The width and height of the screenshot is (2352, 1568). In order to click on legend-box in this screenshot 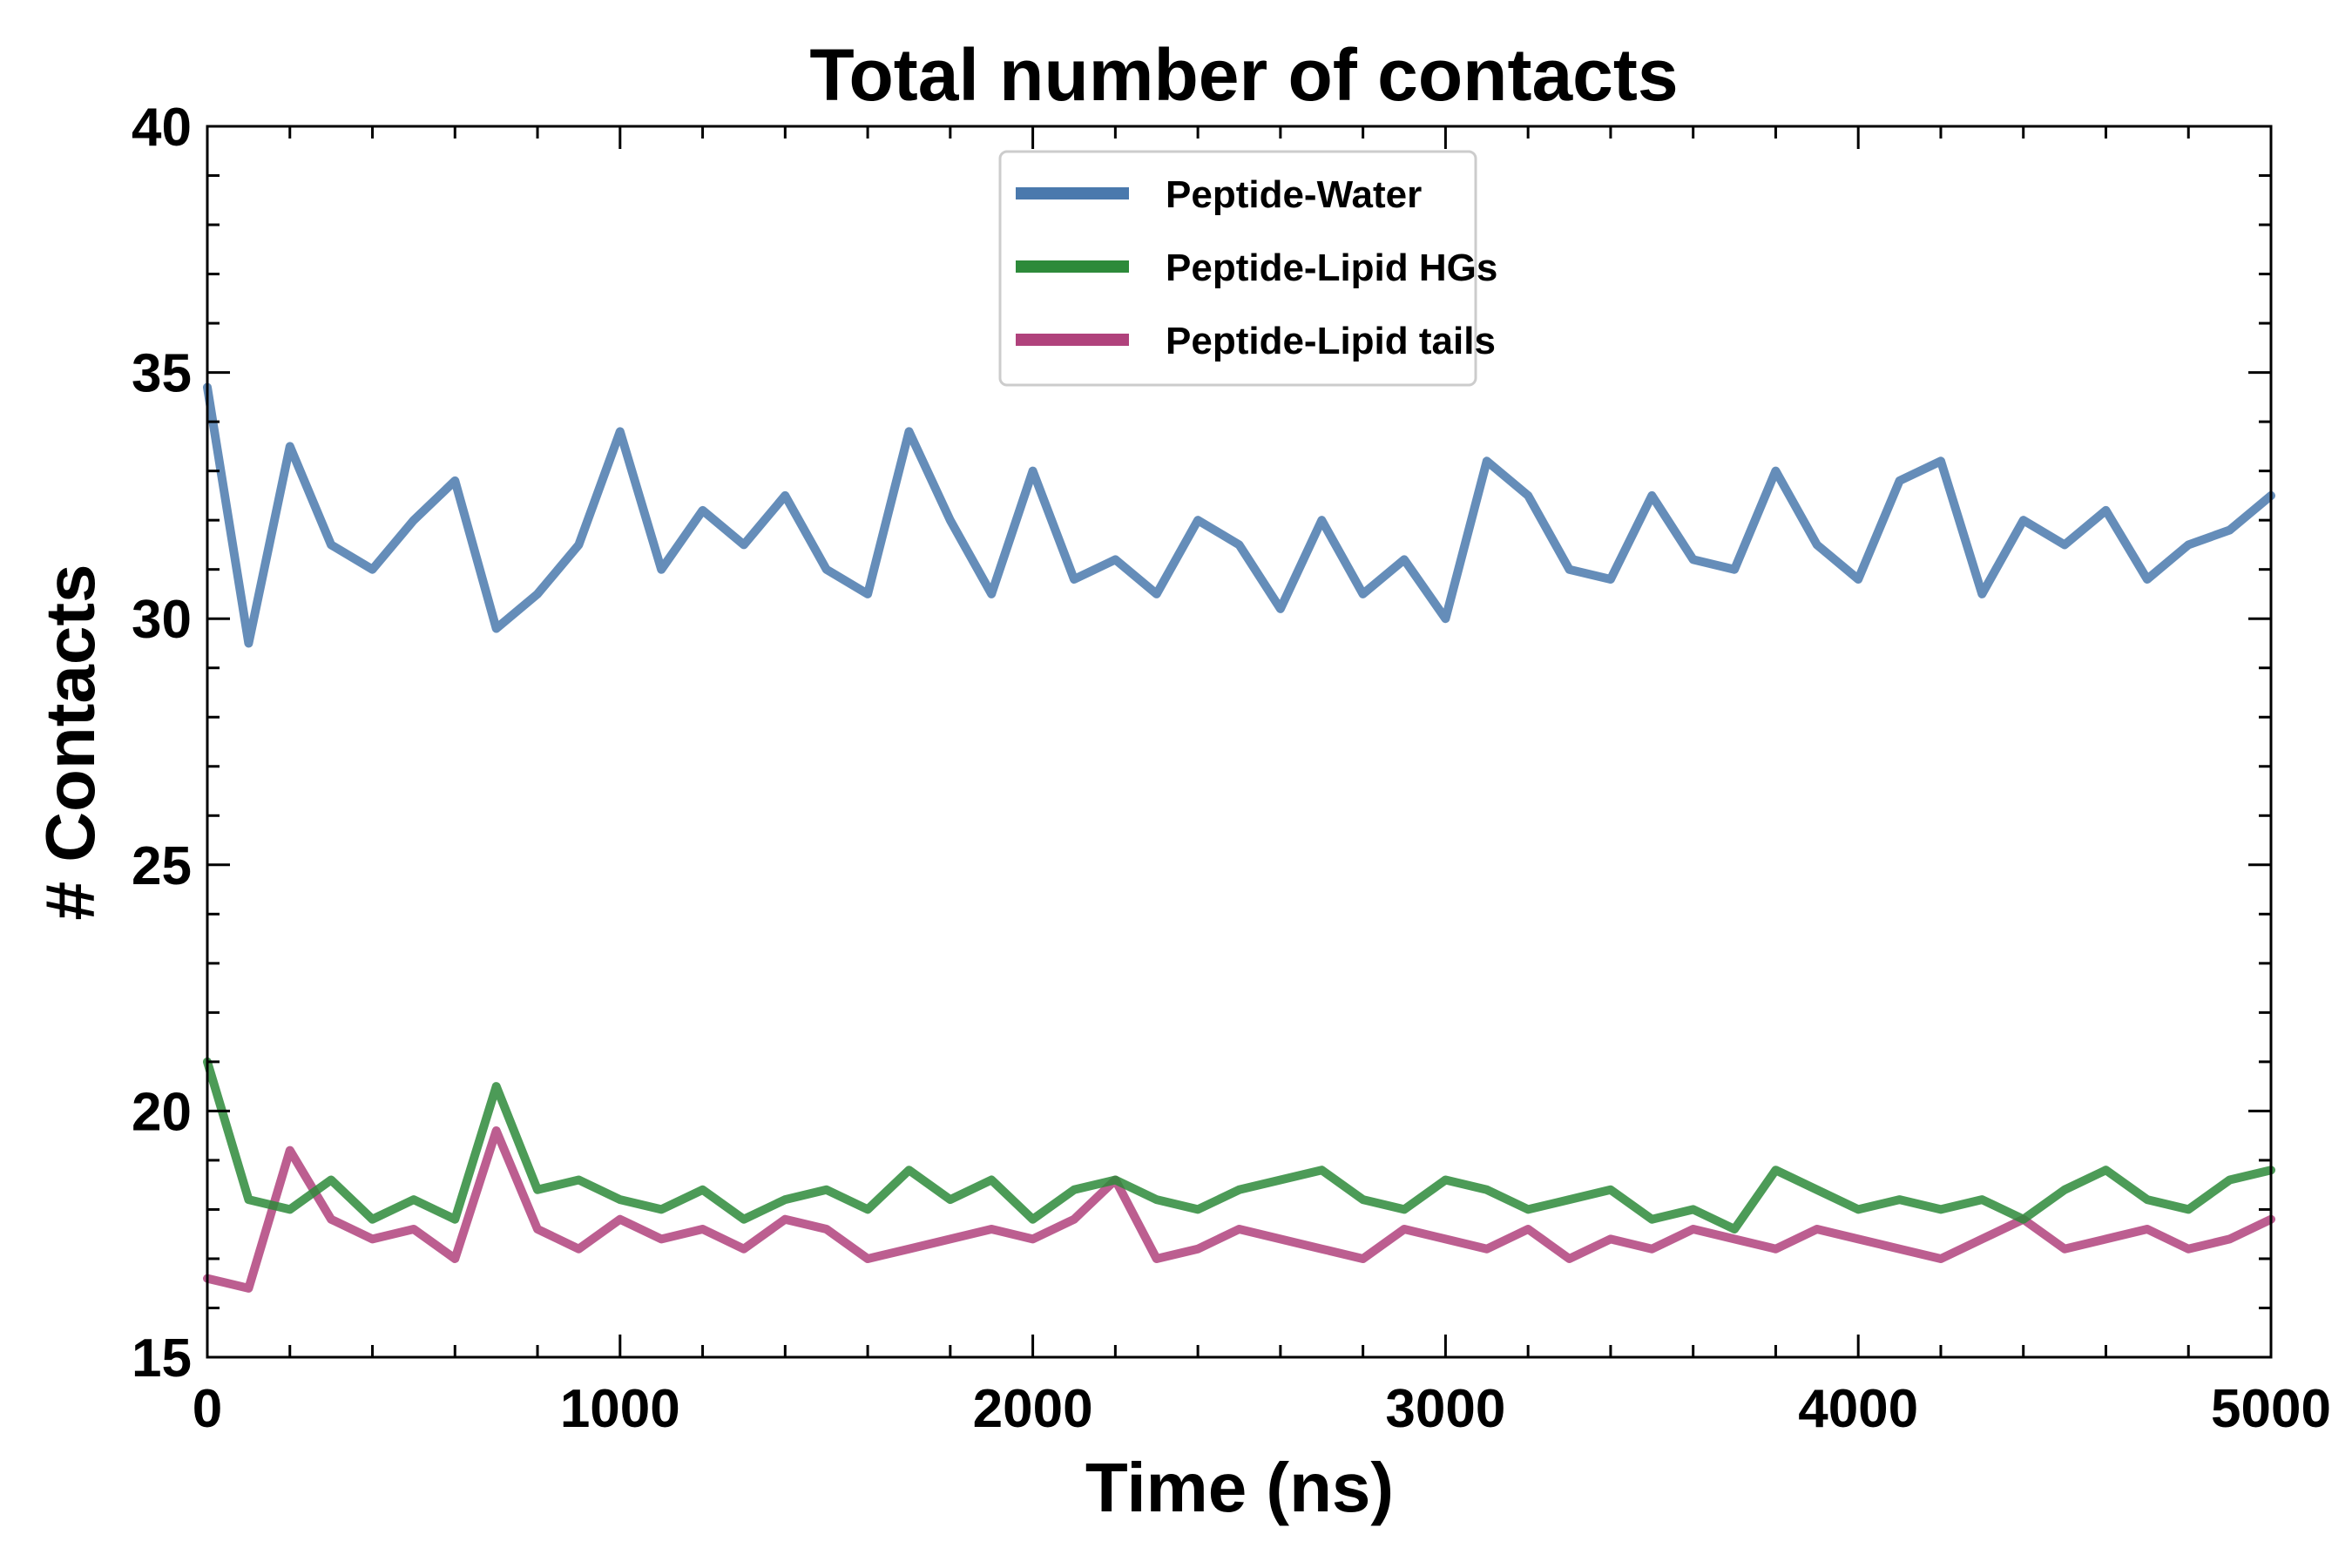, I will do `click(1237, 268)`.